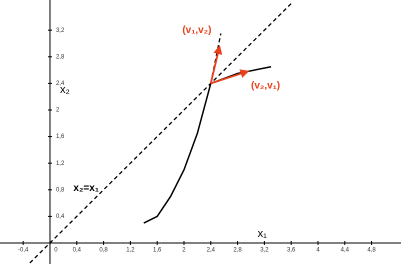 This screenshot has width=401, height=264. Describe the element at coordinates (371, 251) in the screenshot. I see `x-tick-label: 4,8` at that location.